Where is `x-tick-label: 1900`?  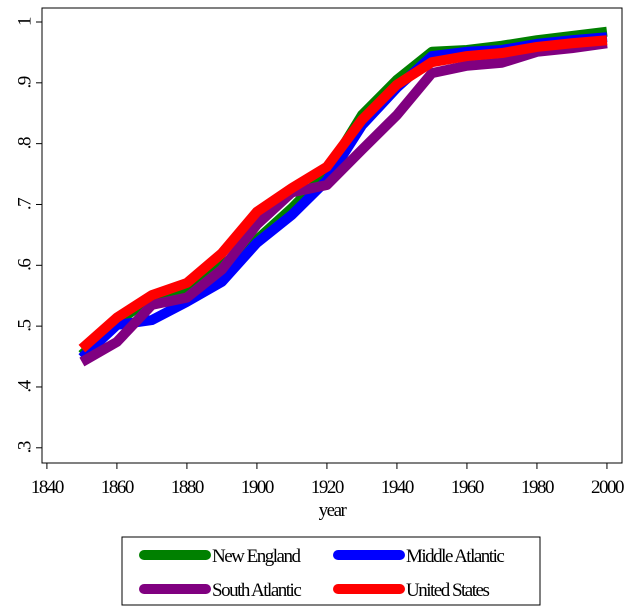 x-tick-label: 1900 is located at coordinates (257, 487).